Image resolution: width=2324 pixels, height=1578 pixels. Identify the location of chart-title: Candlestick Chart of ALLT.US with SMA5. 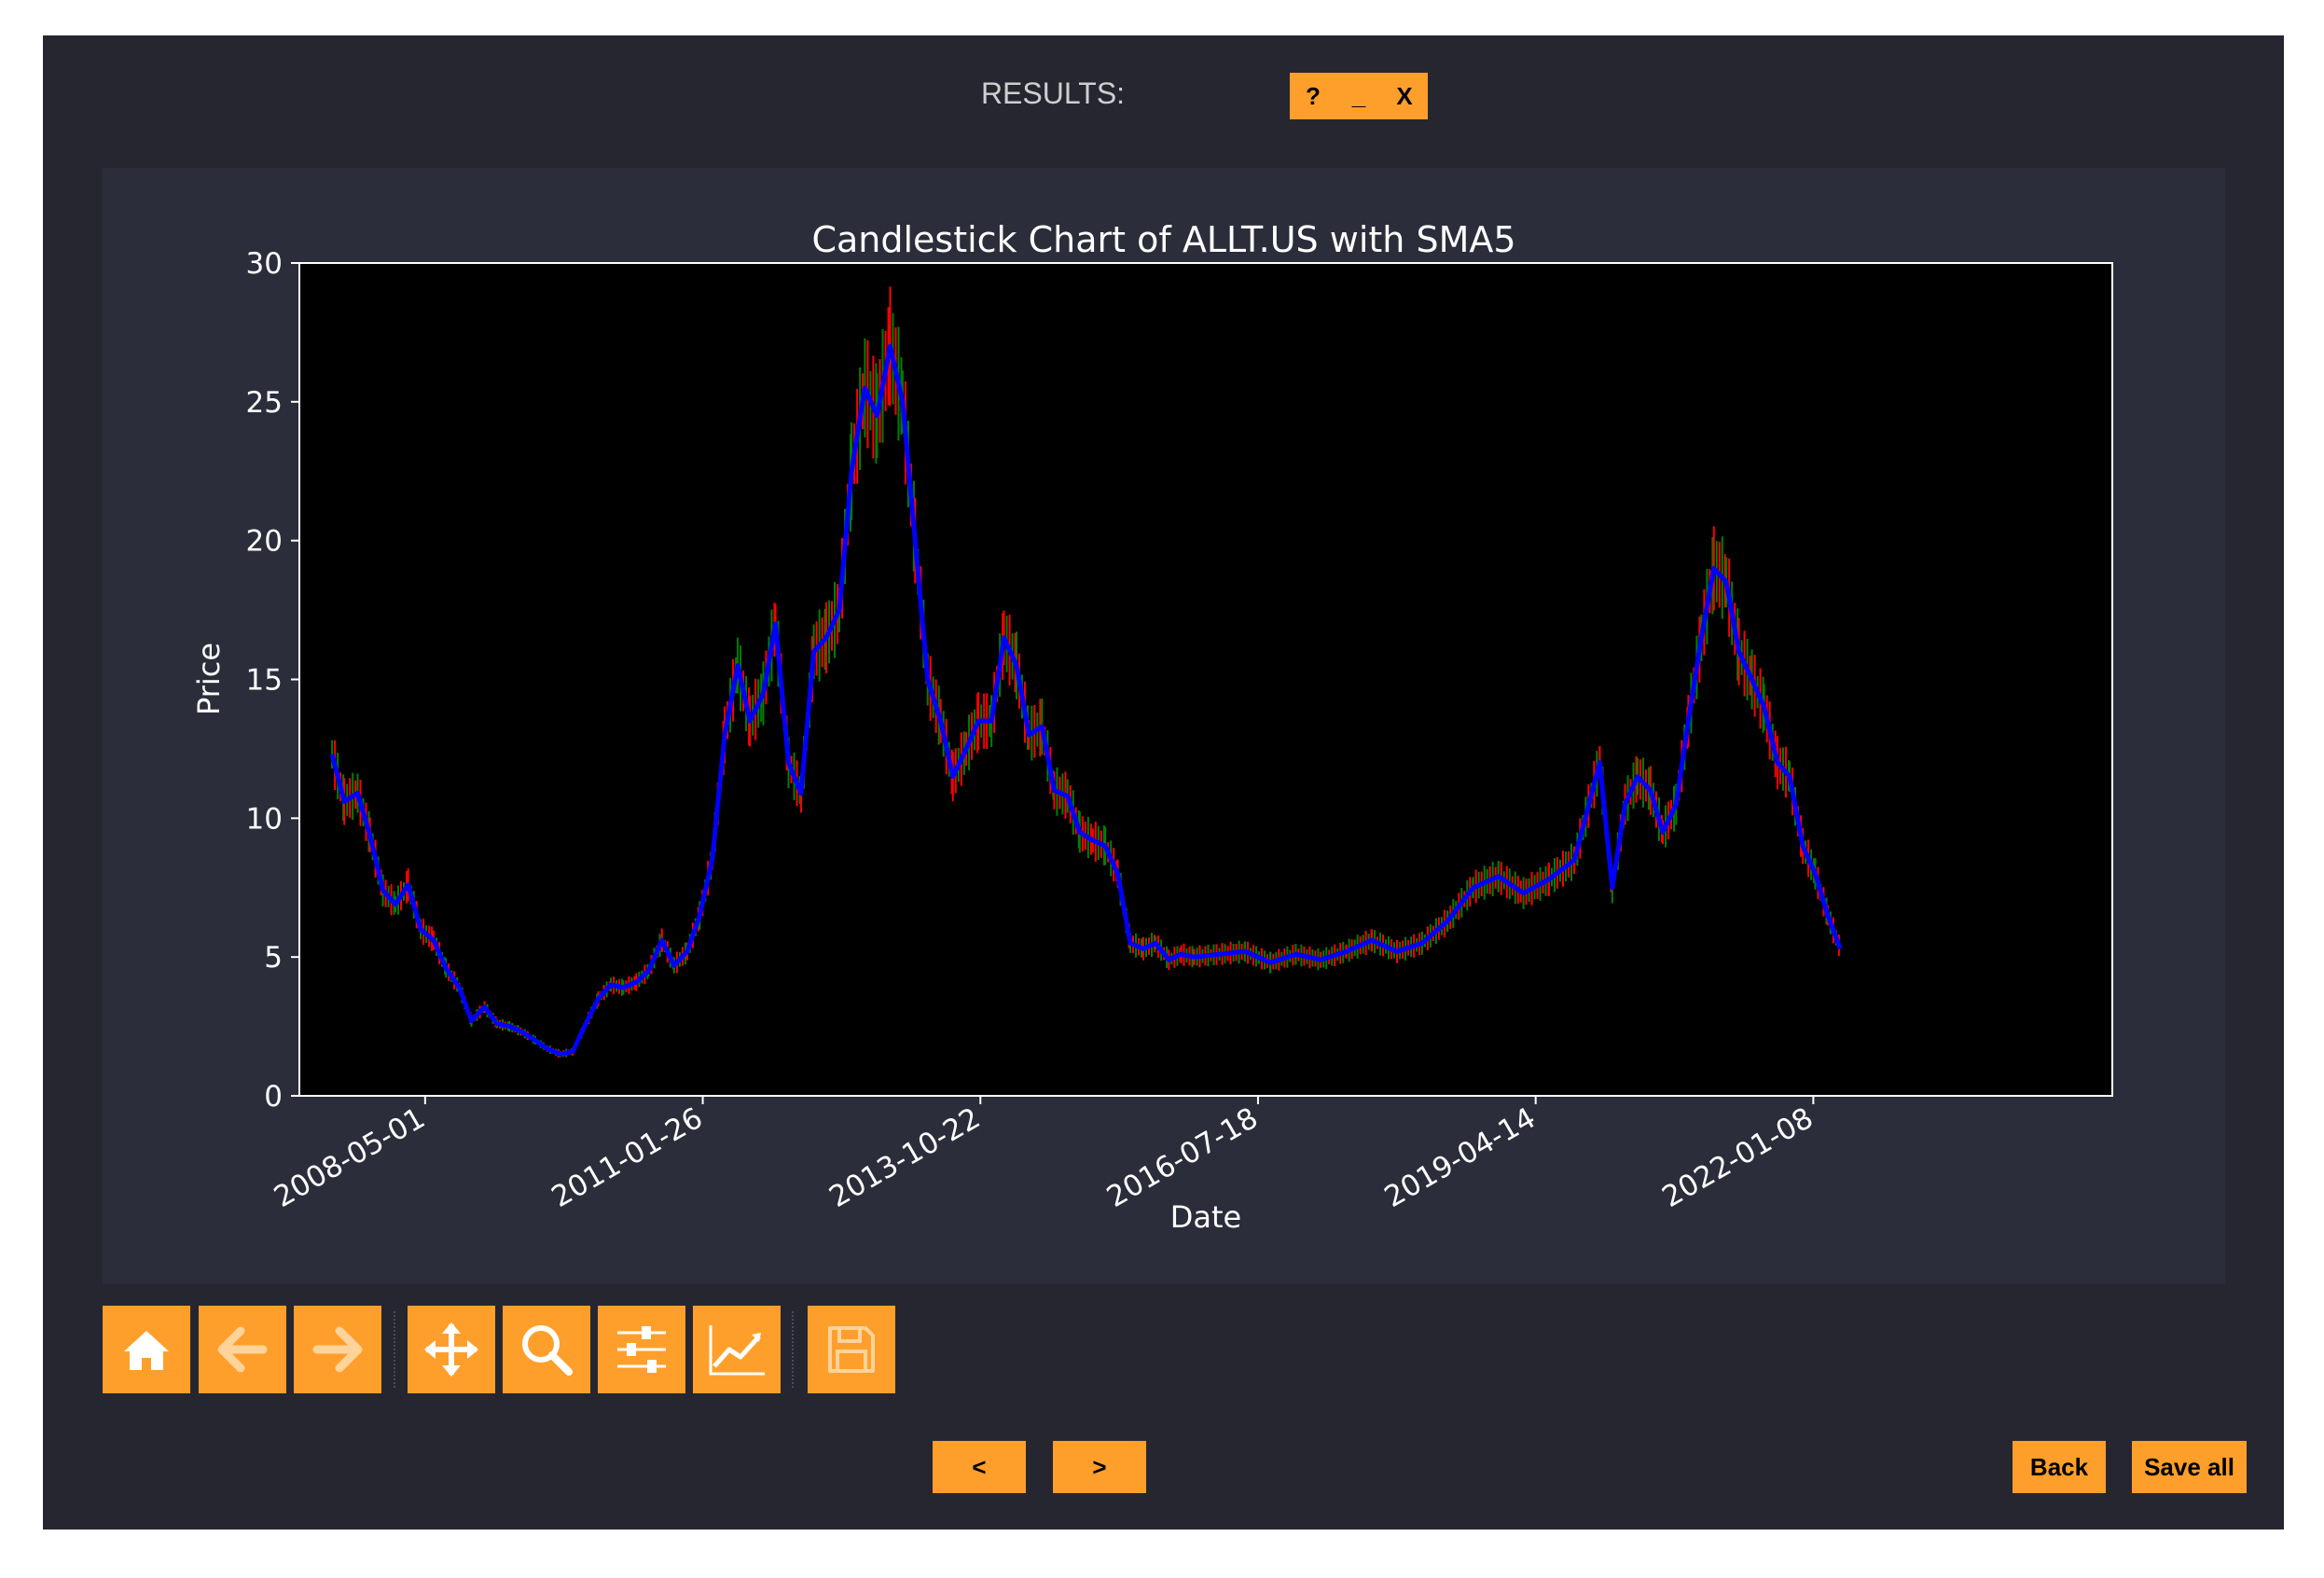
(1163, 239).